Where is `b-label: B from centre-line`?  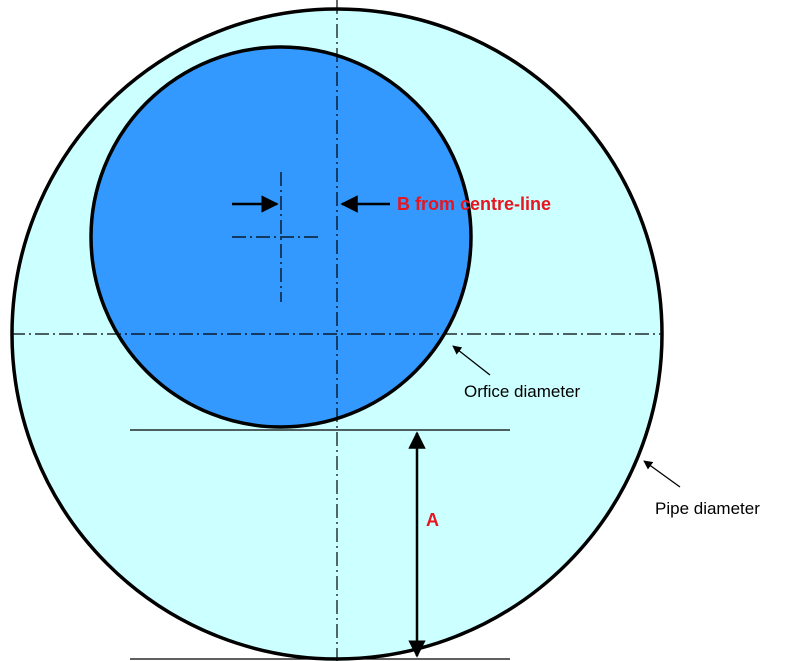 b-label: B from centre-line is located at coordinates (474, 204).